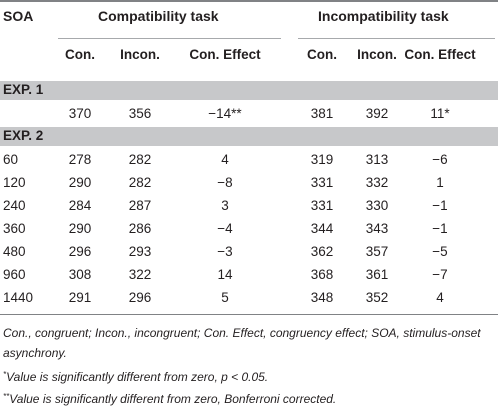 This screenshot has height=411, width=498. Describe the element at coordinates (249, 298) in the screenshot. I see `table-row: 1440 291 296 5 348 352 4` at that location.